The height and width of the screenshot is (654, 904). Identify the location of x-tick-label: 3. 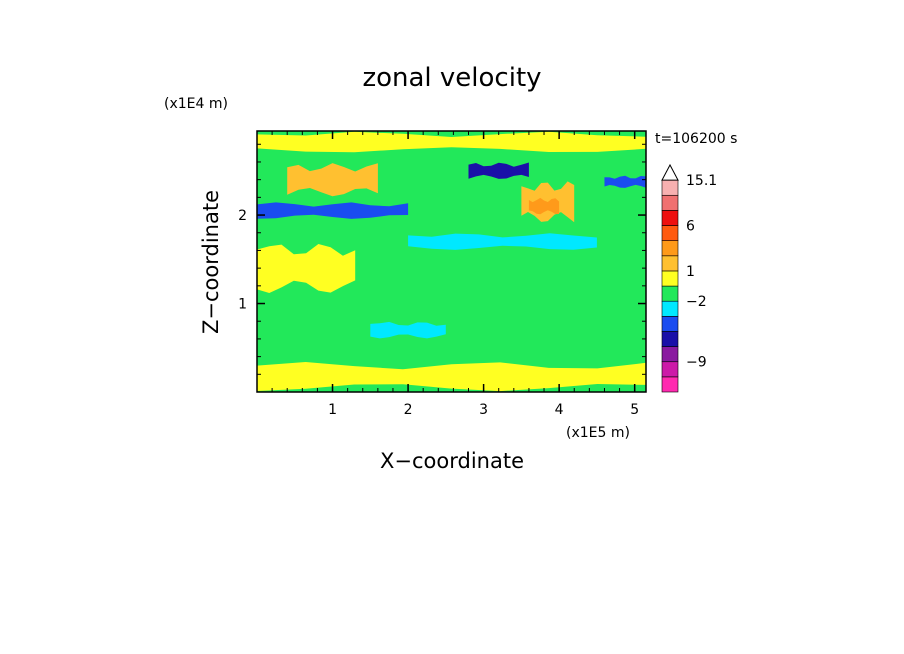
(483, 410).